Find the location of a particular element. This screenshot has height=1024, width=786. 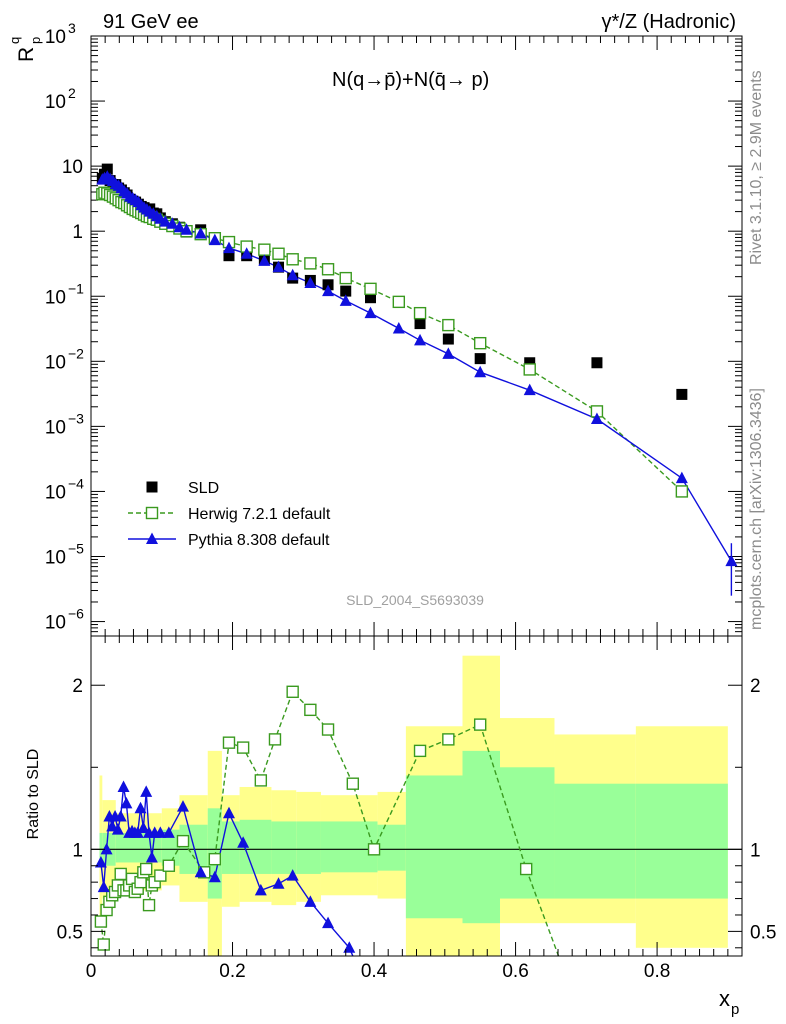

pythia-ratio-line is located at coordinates (227, 871).